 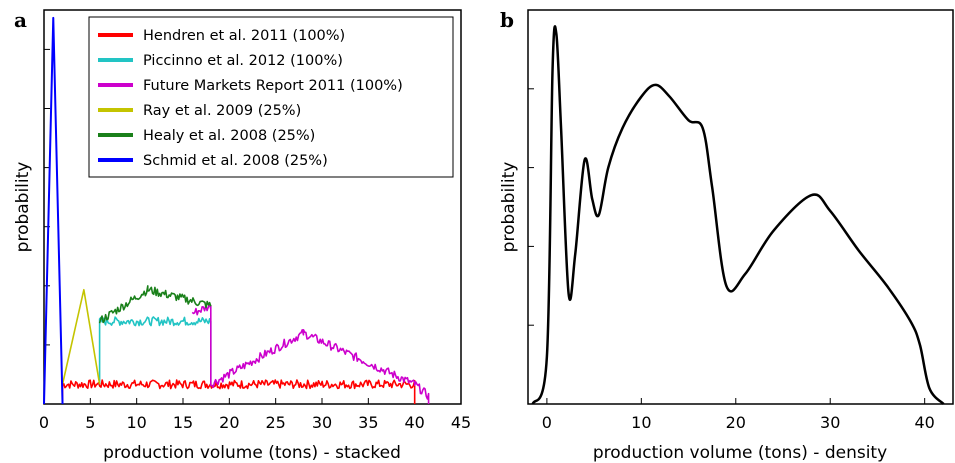 I want to click on panel-a-x-tick-label: 10, so click(x=136, y=422).